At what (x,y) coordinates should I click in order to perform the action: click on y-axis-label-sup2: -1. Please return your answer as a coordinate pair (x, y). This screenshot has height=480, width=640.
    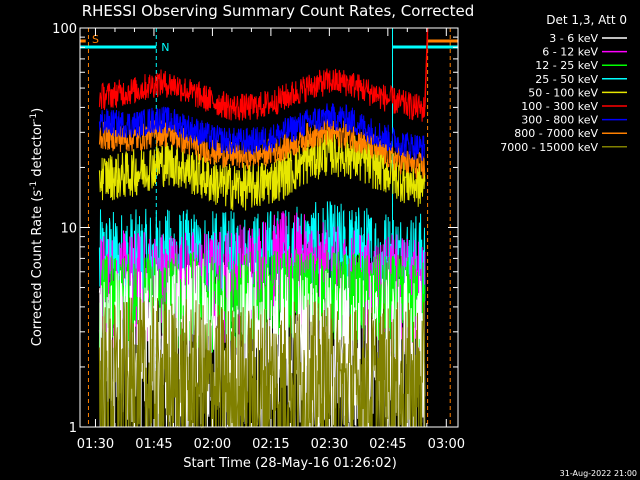
    Looking at the image, I should click on (34, 117).